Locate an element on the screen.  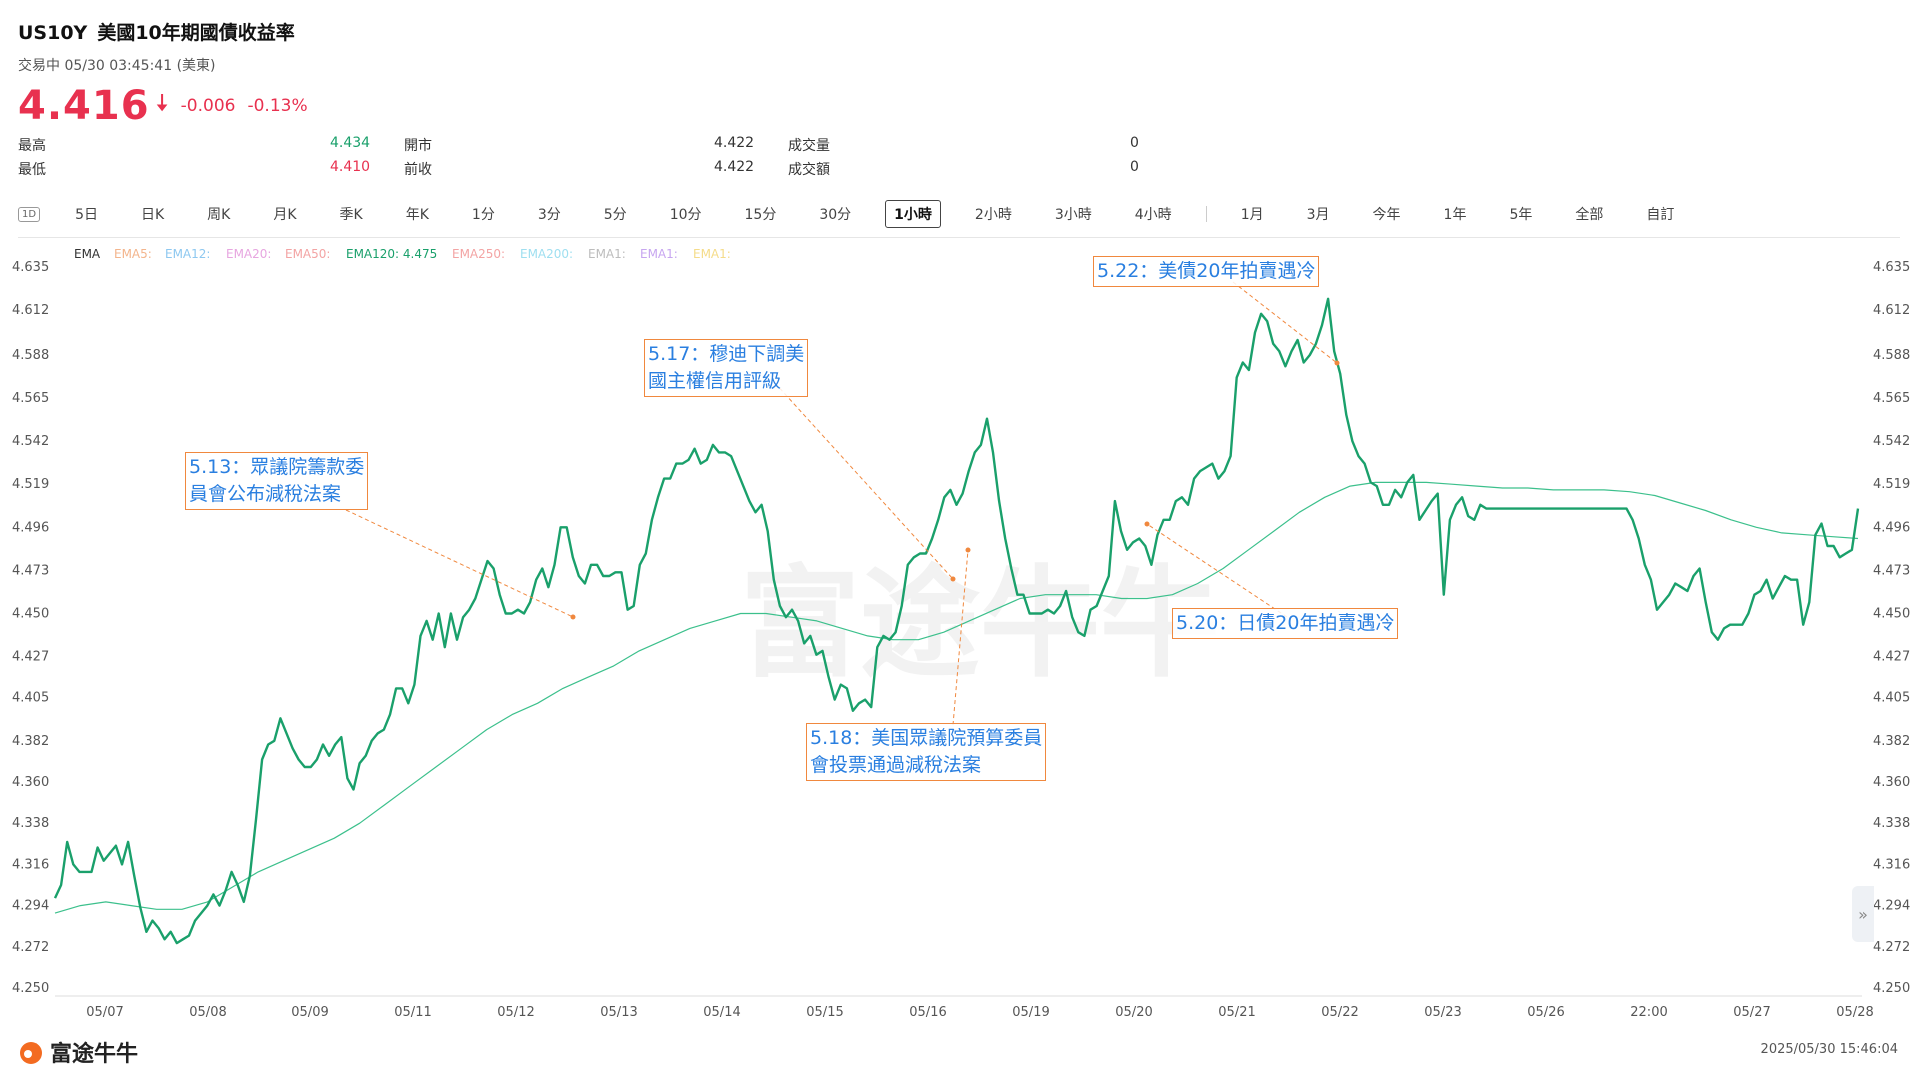
brand-name: 富途牛牛 is located at coordinates (94, 1054).